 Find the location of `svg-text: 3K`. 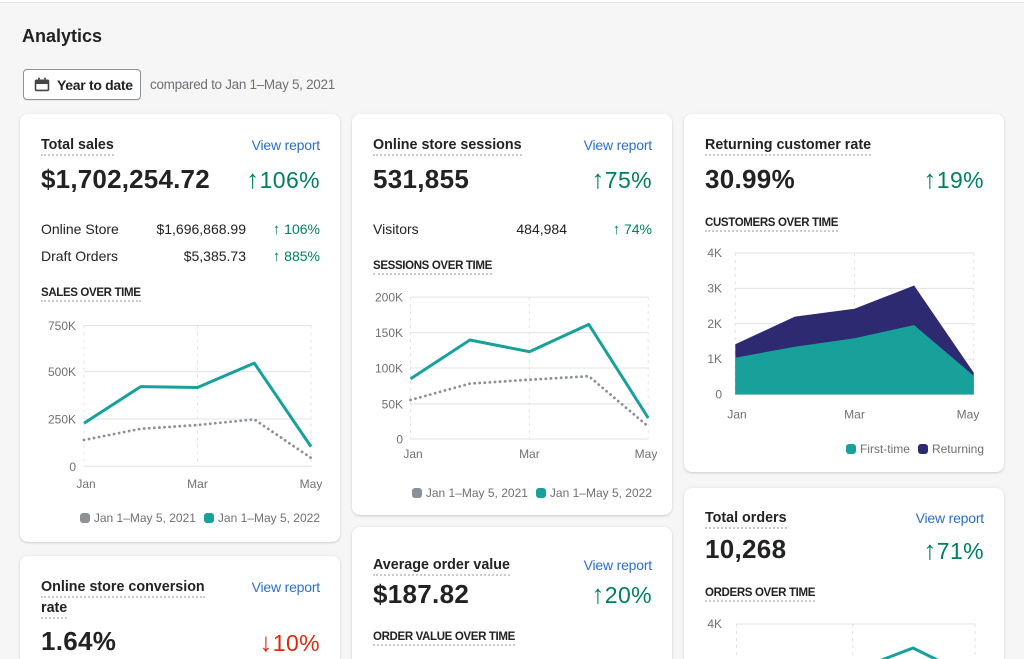

svg-text: 3K is located at coordinates (714, 288).